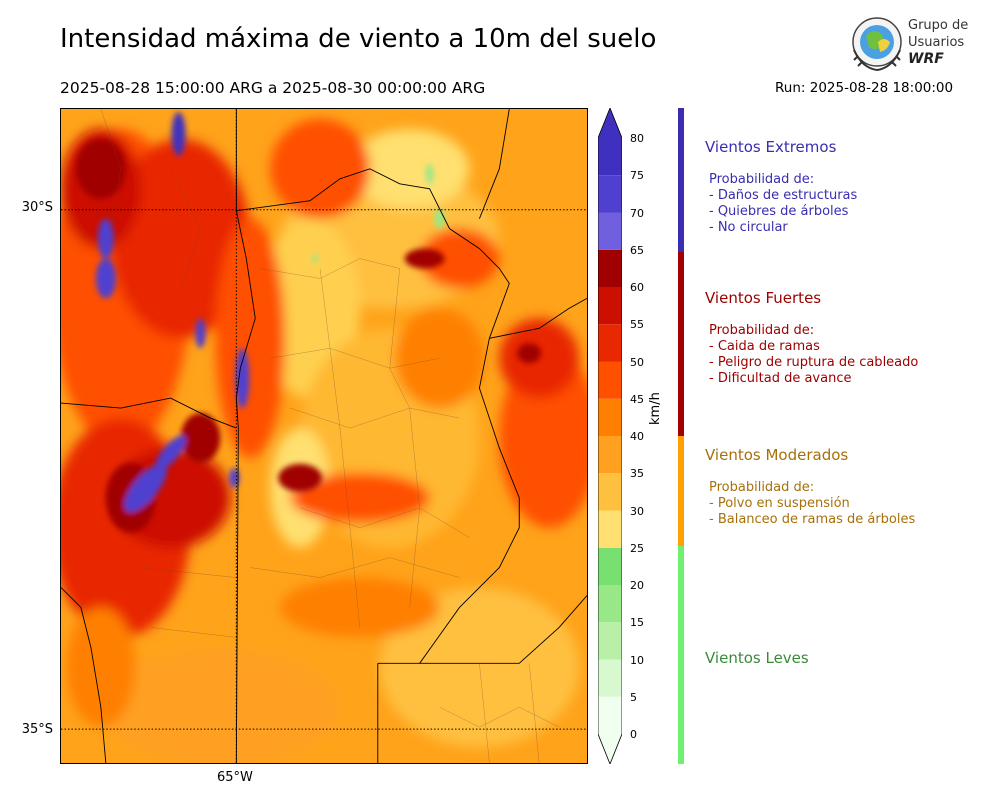 This screenshot has height=800, width=1000. Describe the element at coordinates (814, 362) in the screenshot. I see `desc-line: - Peligro de ruptura de cableado` at that location.